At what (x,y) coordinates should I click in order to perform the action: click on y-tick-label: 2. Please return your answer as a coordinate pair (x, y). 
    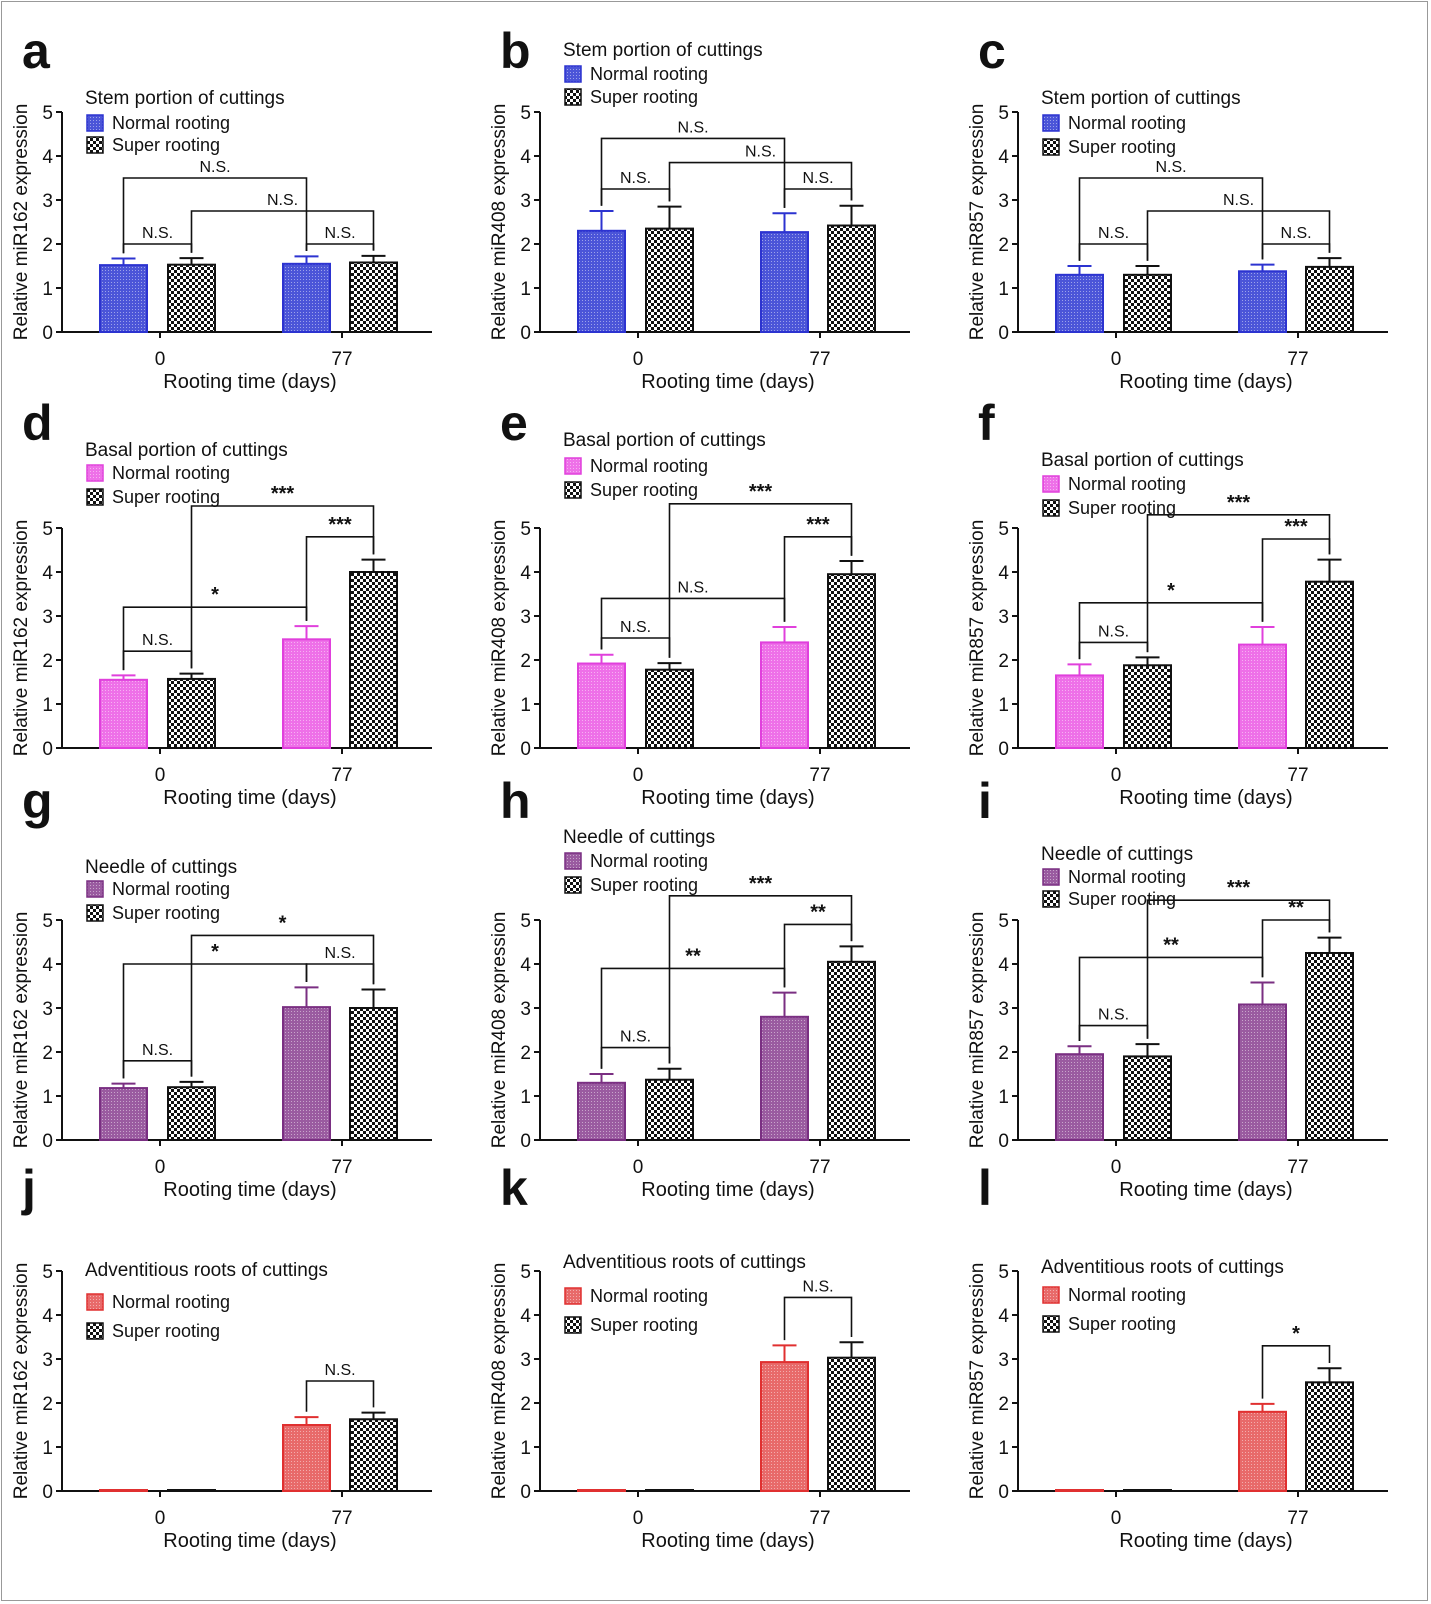
    Looking at the image, I should click on (525, 1404).